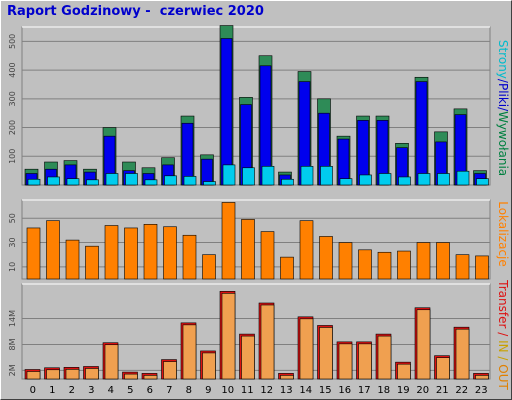 The image size is (512, 400). I want to click on label-sep3: /, so click(503, 334).